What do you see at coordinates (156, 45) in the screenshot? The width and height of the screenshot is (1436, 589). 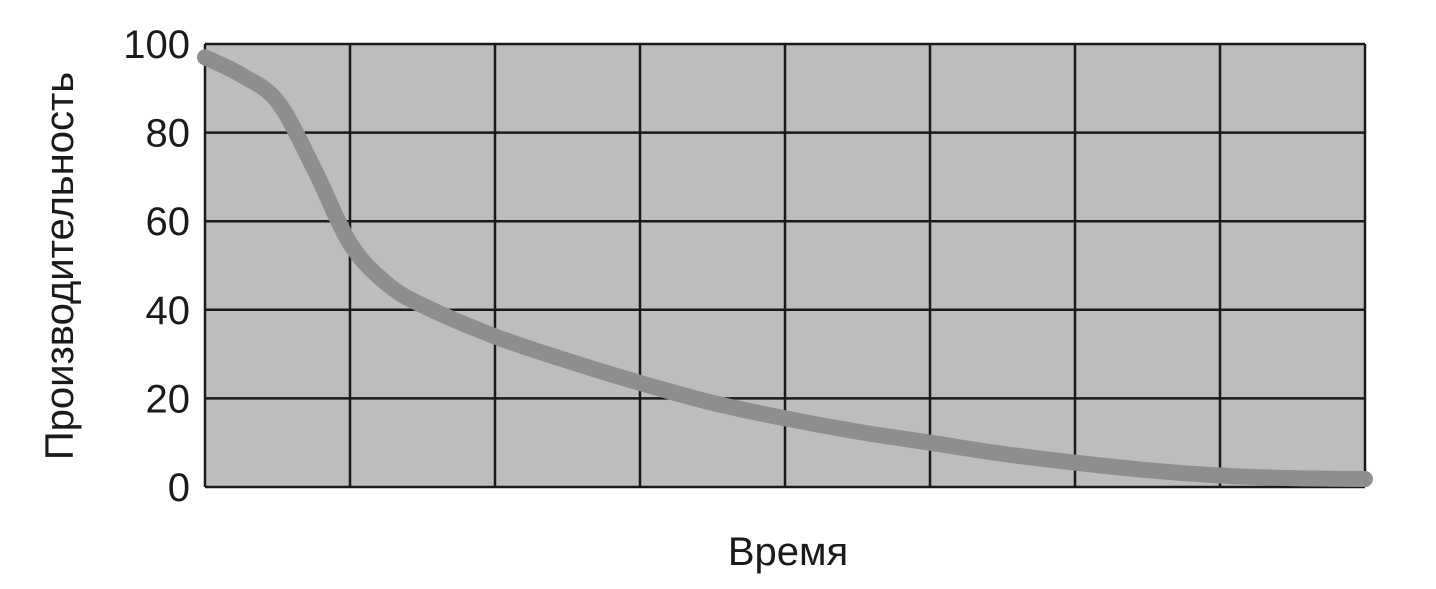 I see `y-tick-label: 100` at bounding box center [156, 45].